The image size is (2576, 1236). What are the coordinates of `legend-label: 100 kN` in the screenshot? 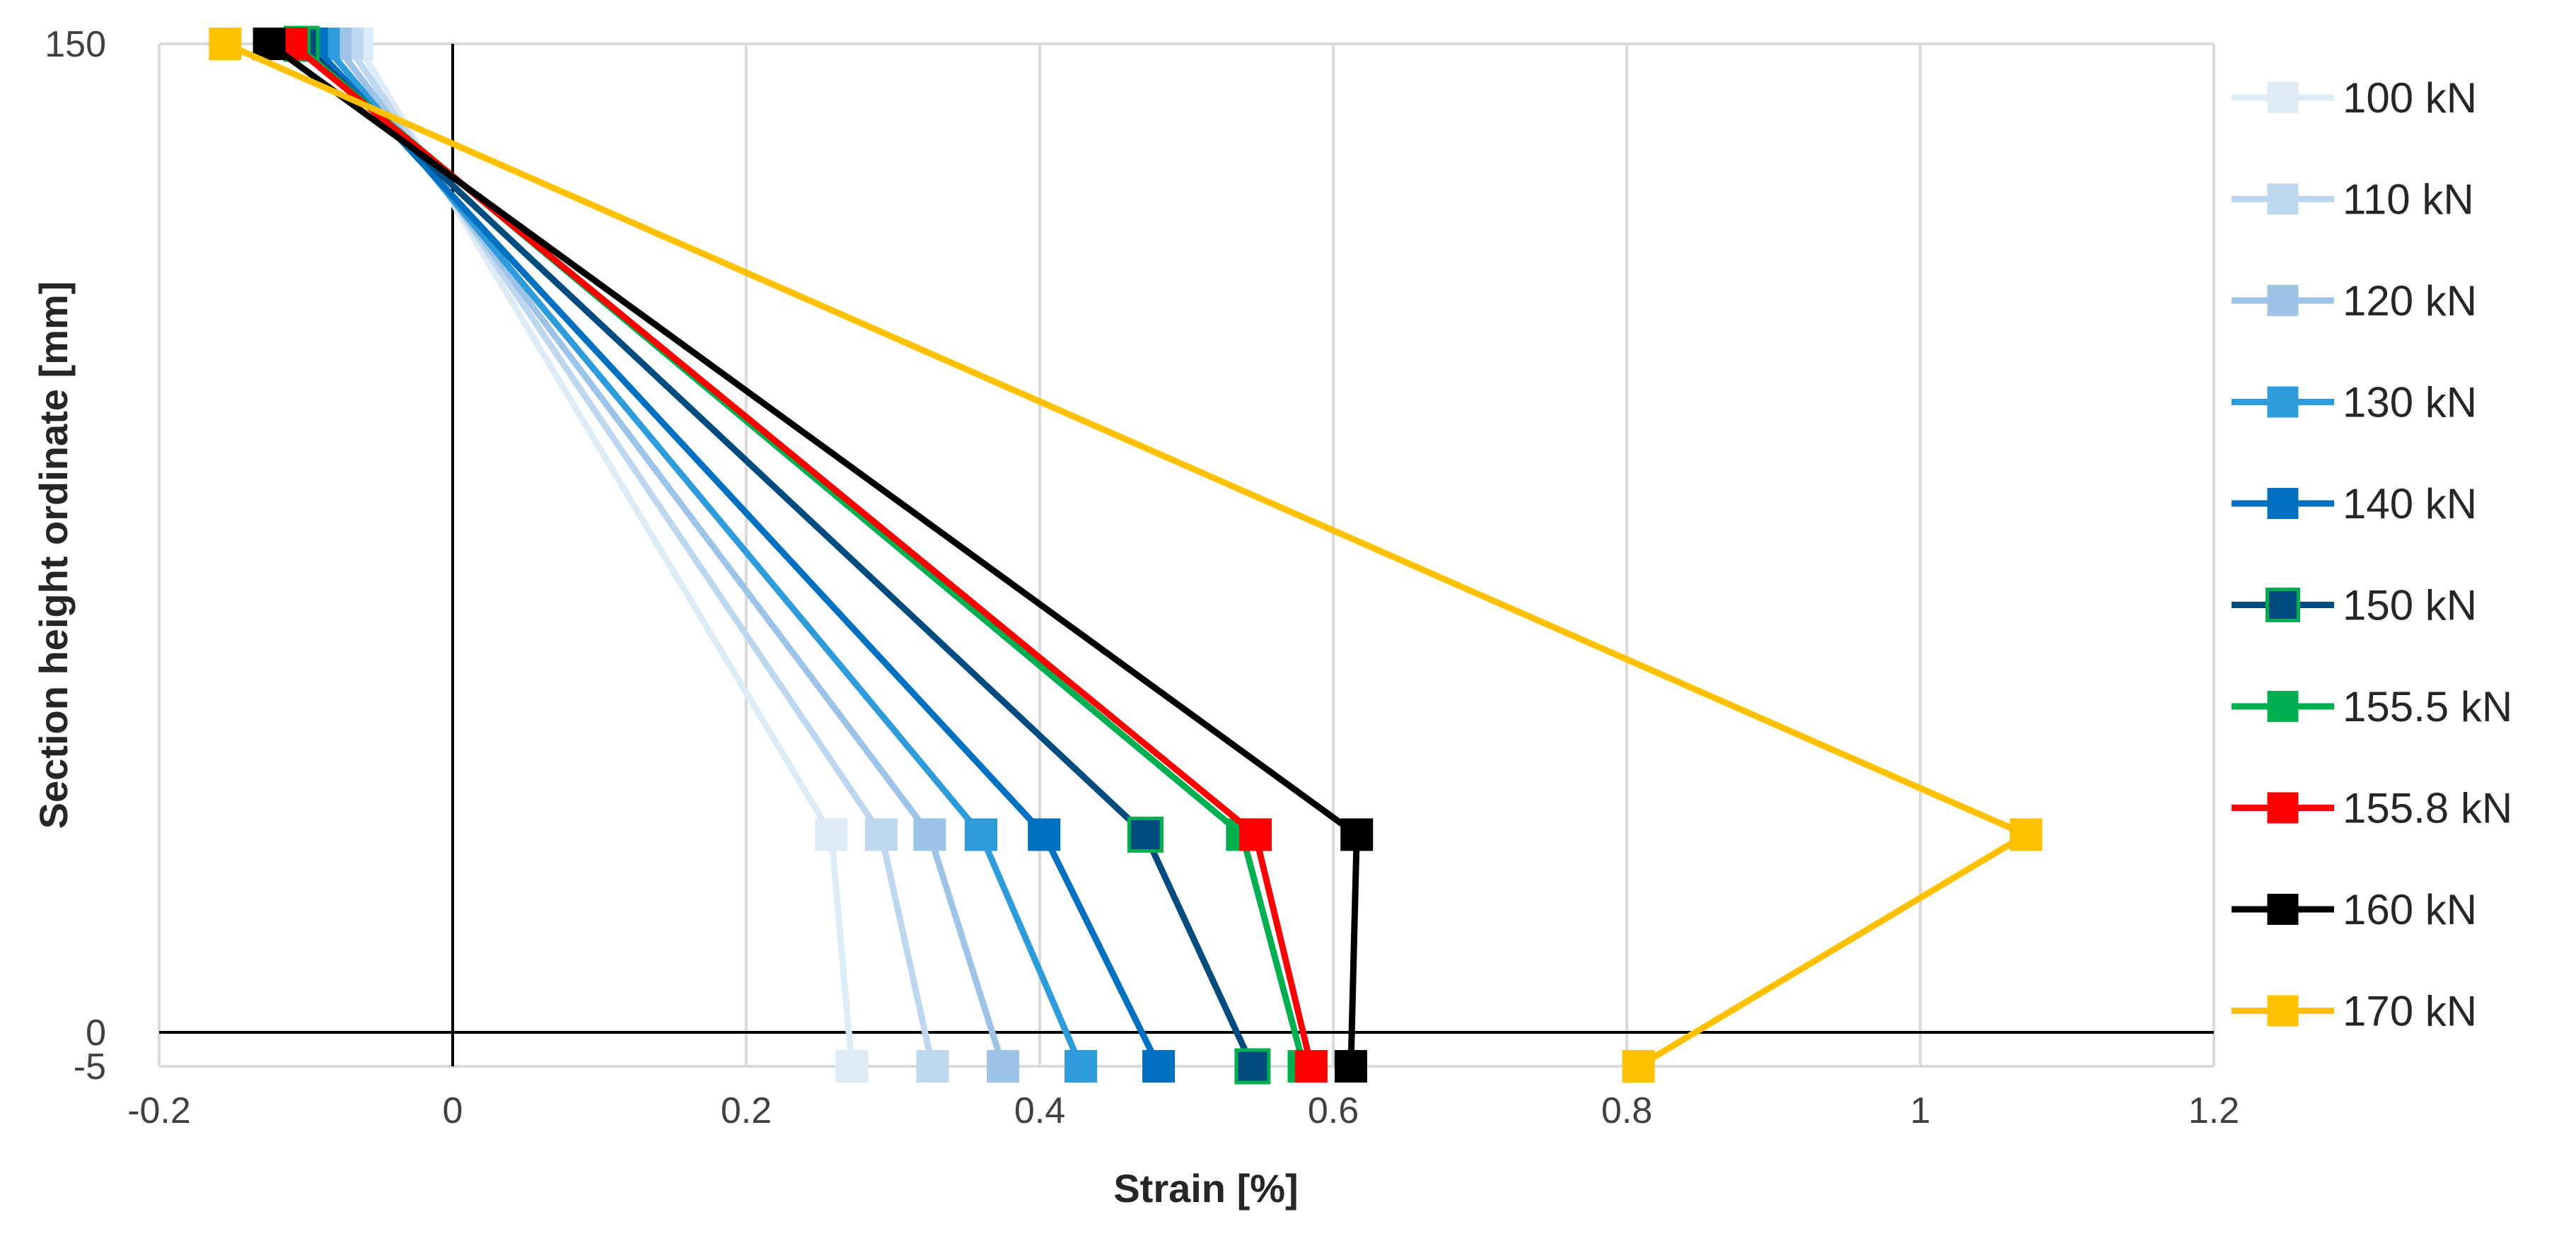 It's located at (2410, 98).